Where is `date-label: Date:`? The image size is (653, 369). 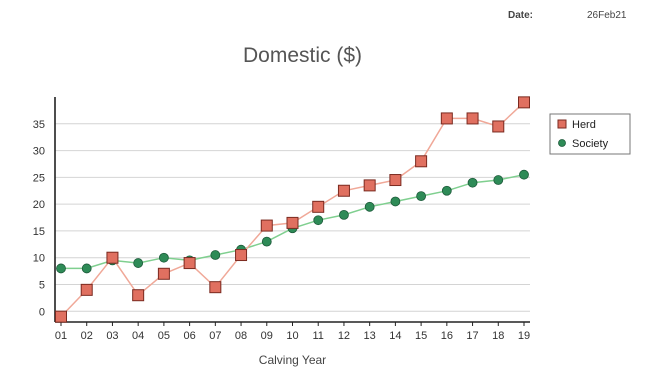 date-label: Date: is located at coordinates (521, 15).